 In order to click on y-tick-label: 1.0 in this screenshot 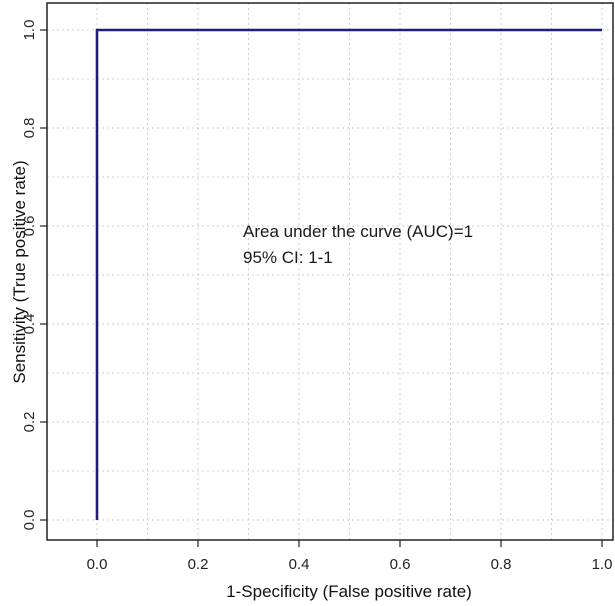, I will do `click(29, 30)`.